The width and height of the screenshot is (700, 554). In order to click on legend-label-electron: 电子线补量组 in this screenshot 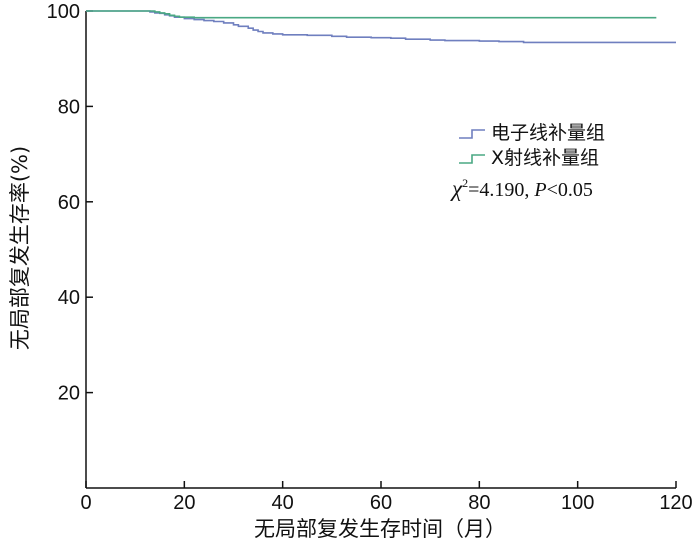, I will do `click(548, 133)`.